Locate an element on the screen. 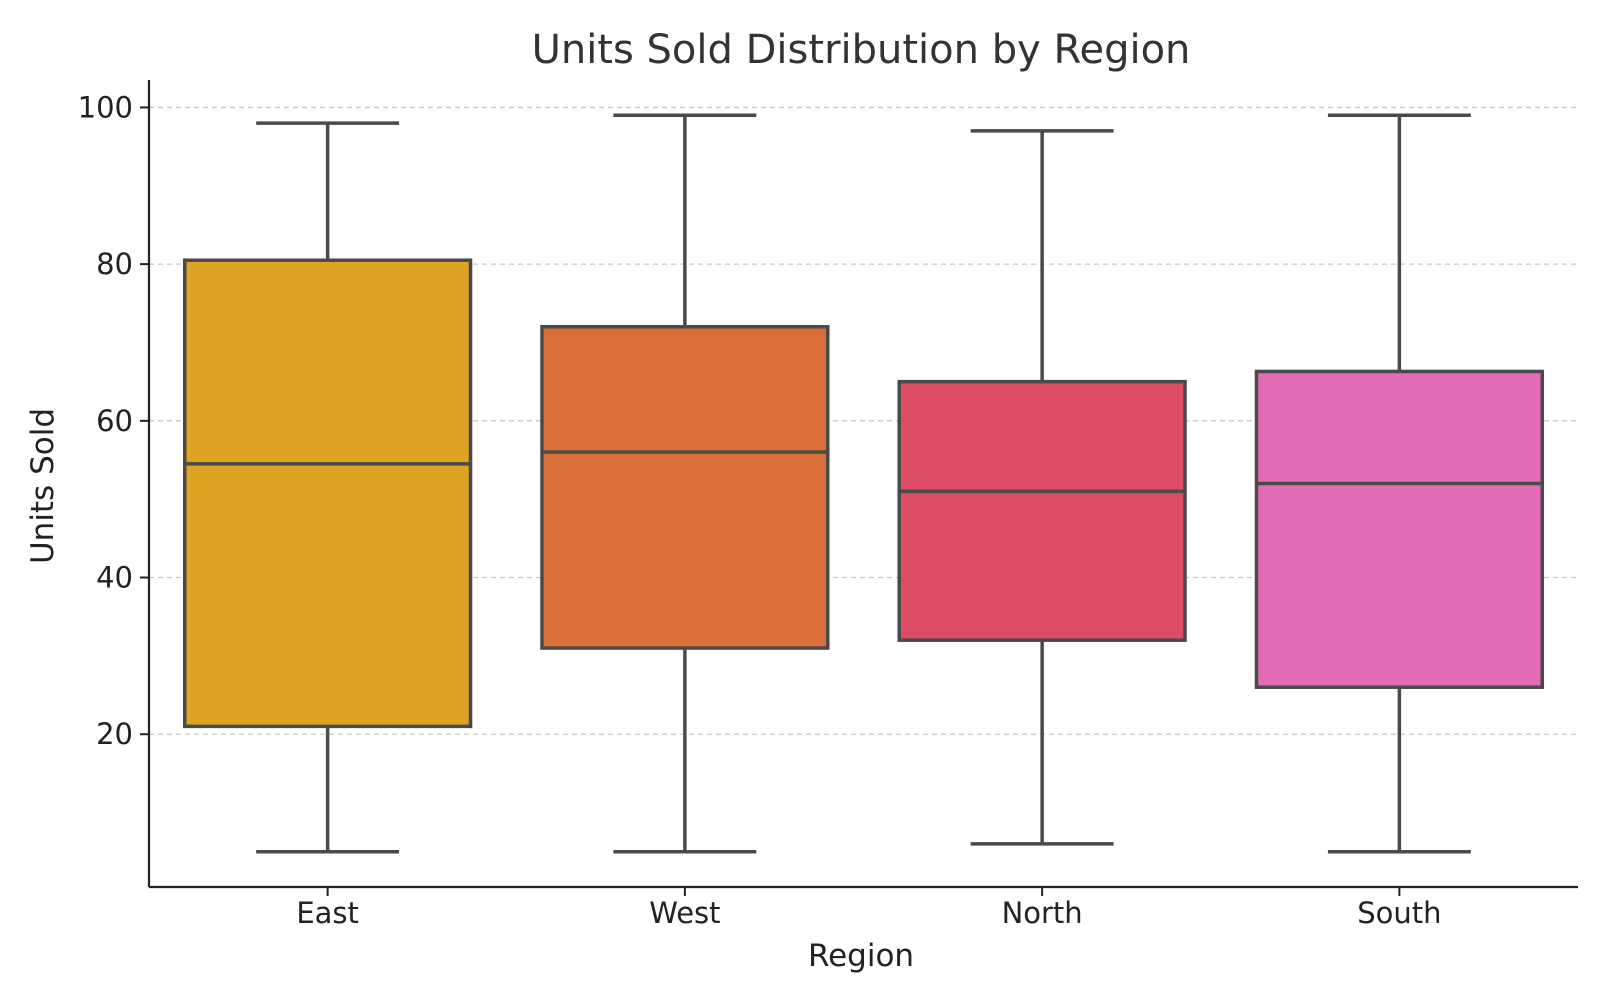  y-axis-label: Units Sold is located at coordinates (43, 486).